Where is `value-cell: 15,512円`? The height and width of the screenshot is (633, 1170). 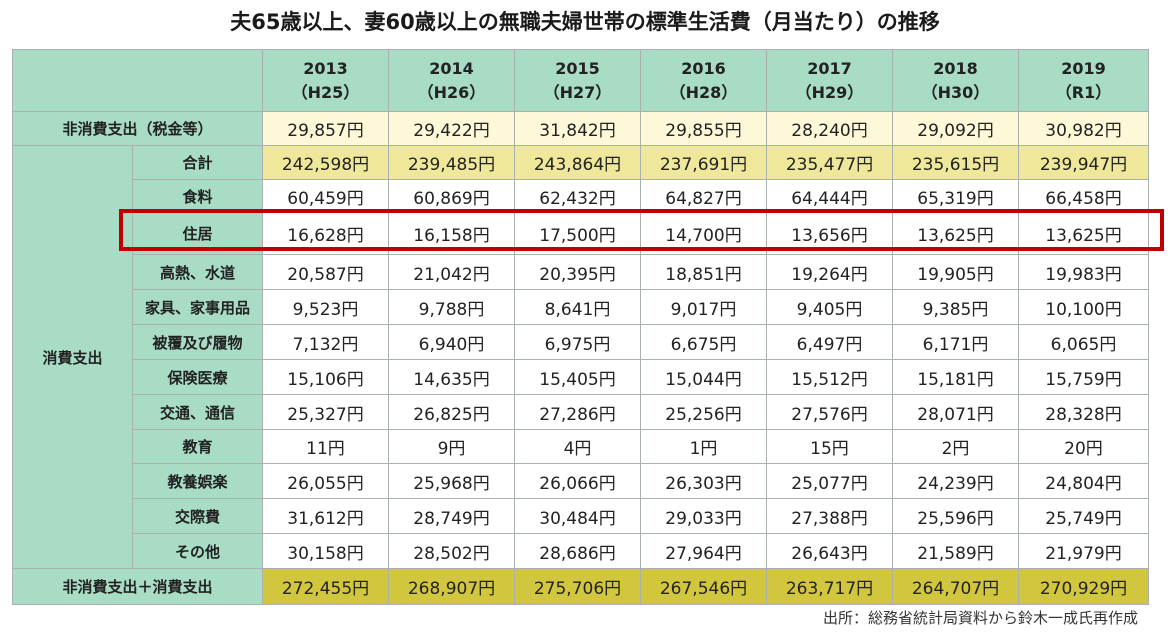
value-cell: 15,512円 is located at coordinates (829, 377).